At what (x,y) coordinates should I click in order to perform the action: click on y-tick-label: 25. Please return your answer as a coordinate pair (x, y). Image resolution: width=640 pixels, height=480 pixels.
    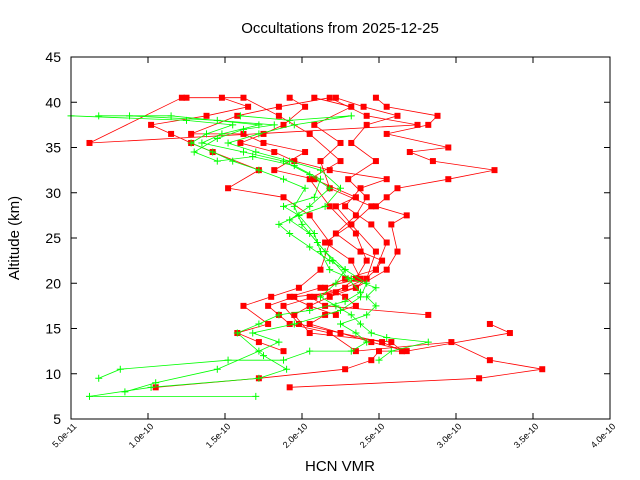
    Looking at the image, I should click on (53, 238).